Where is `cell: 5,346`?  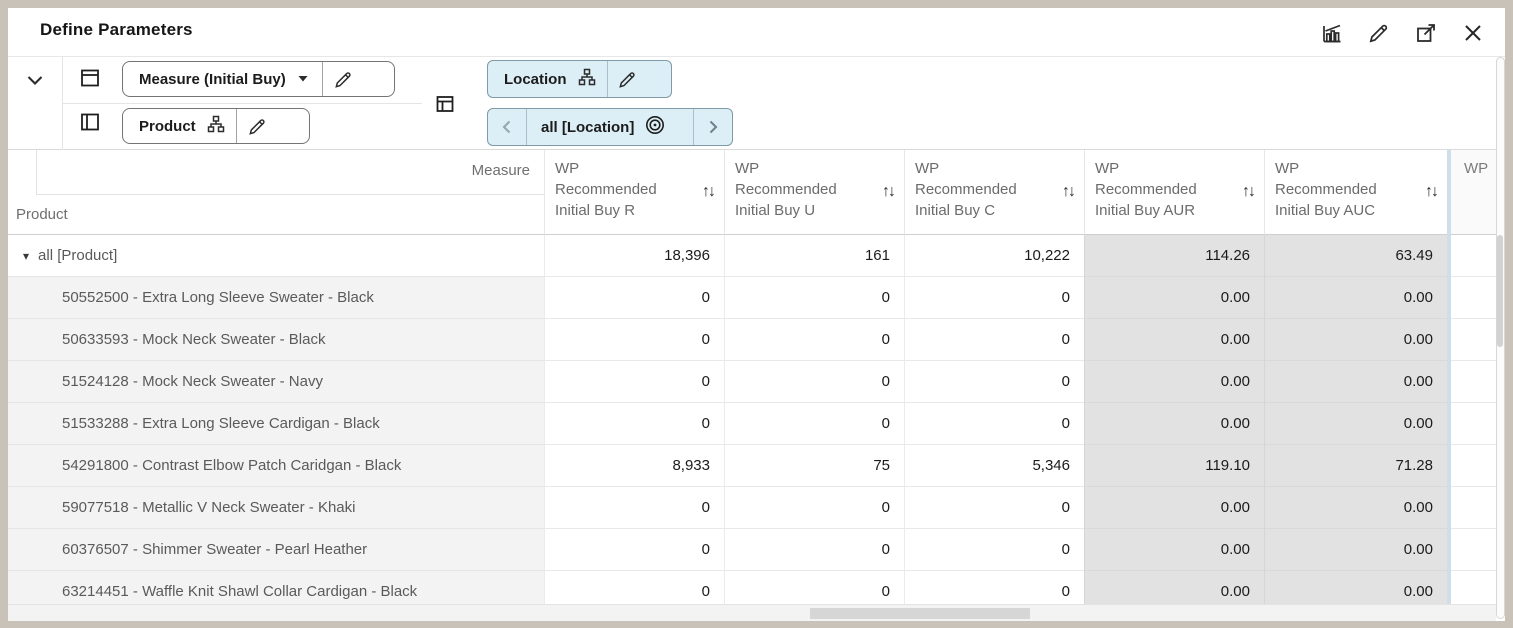 cell: 5,346 is located at coordinates (994, 466).